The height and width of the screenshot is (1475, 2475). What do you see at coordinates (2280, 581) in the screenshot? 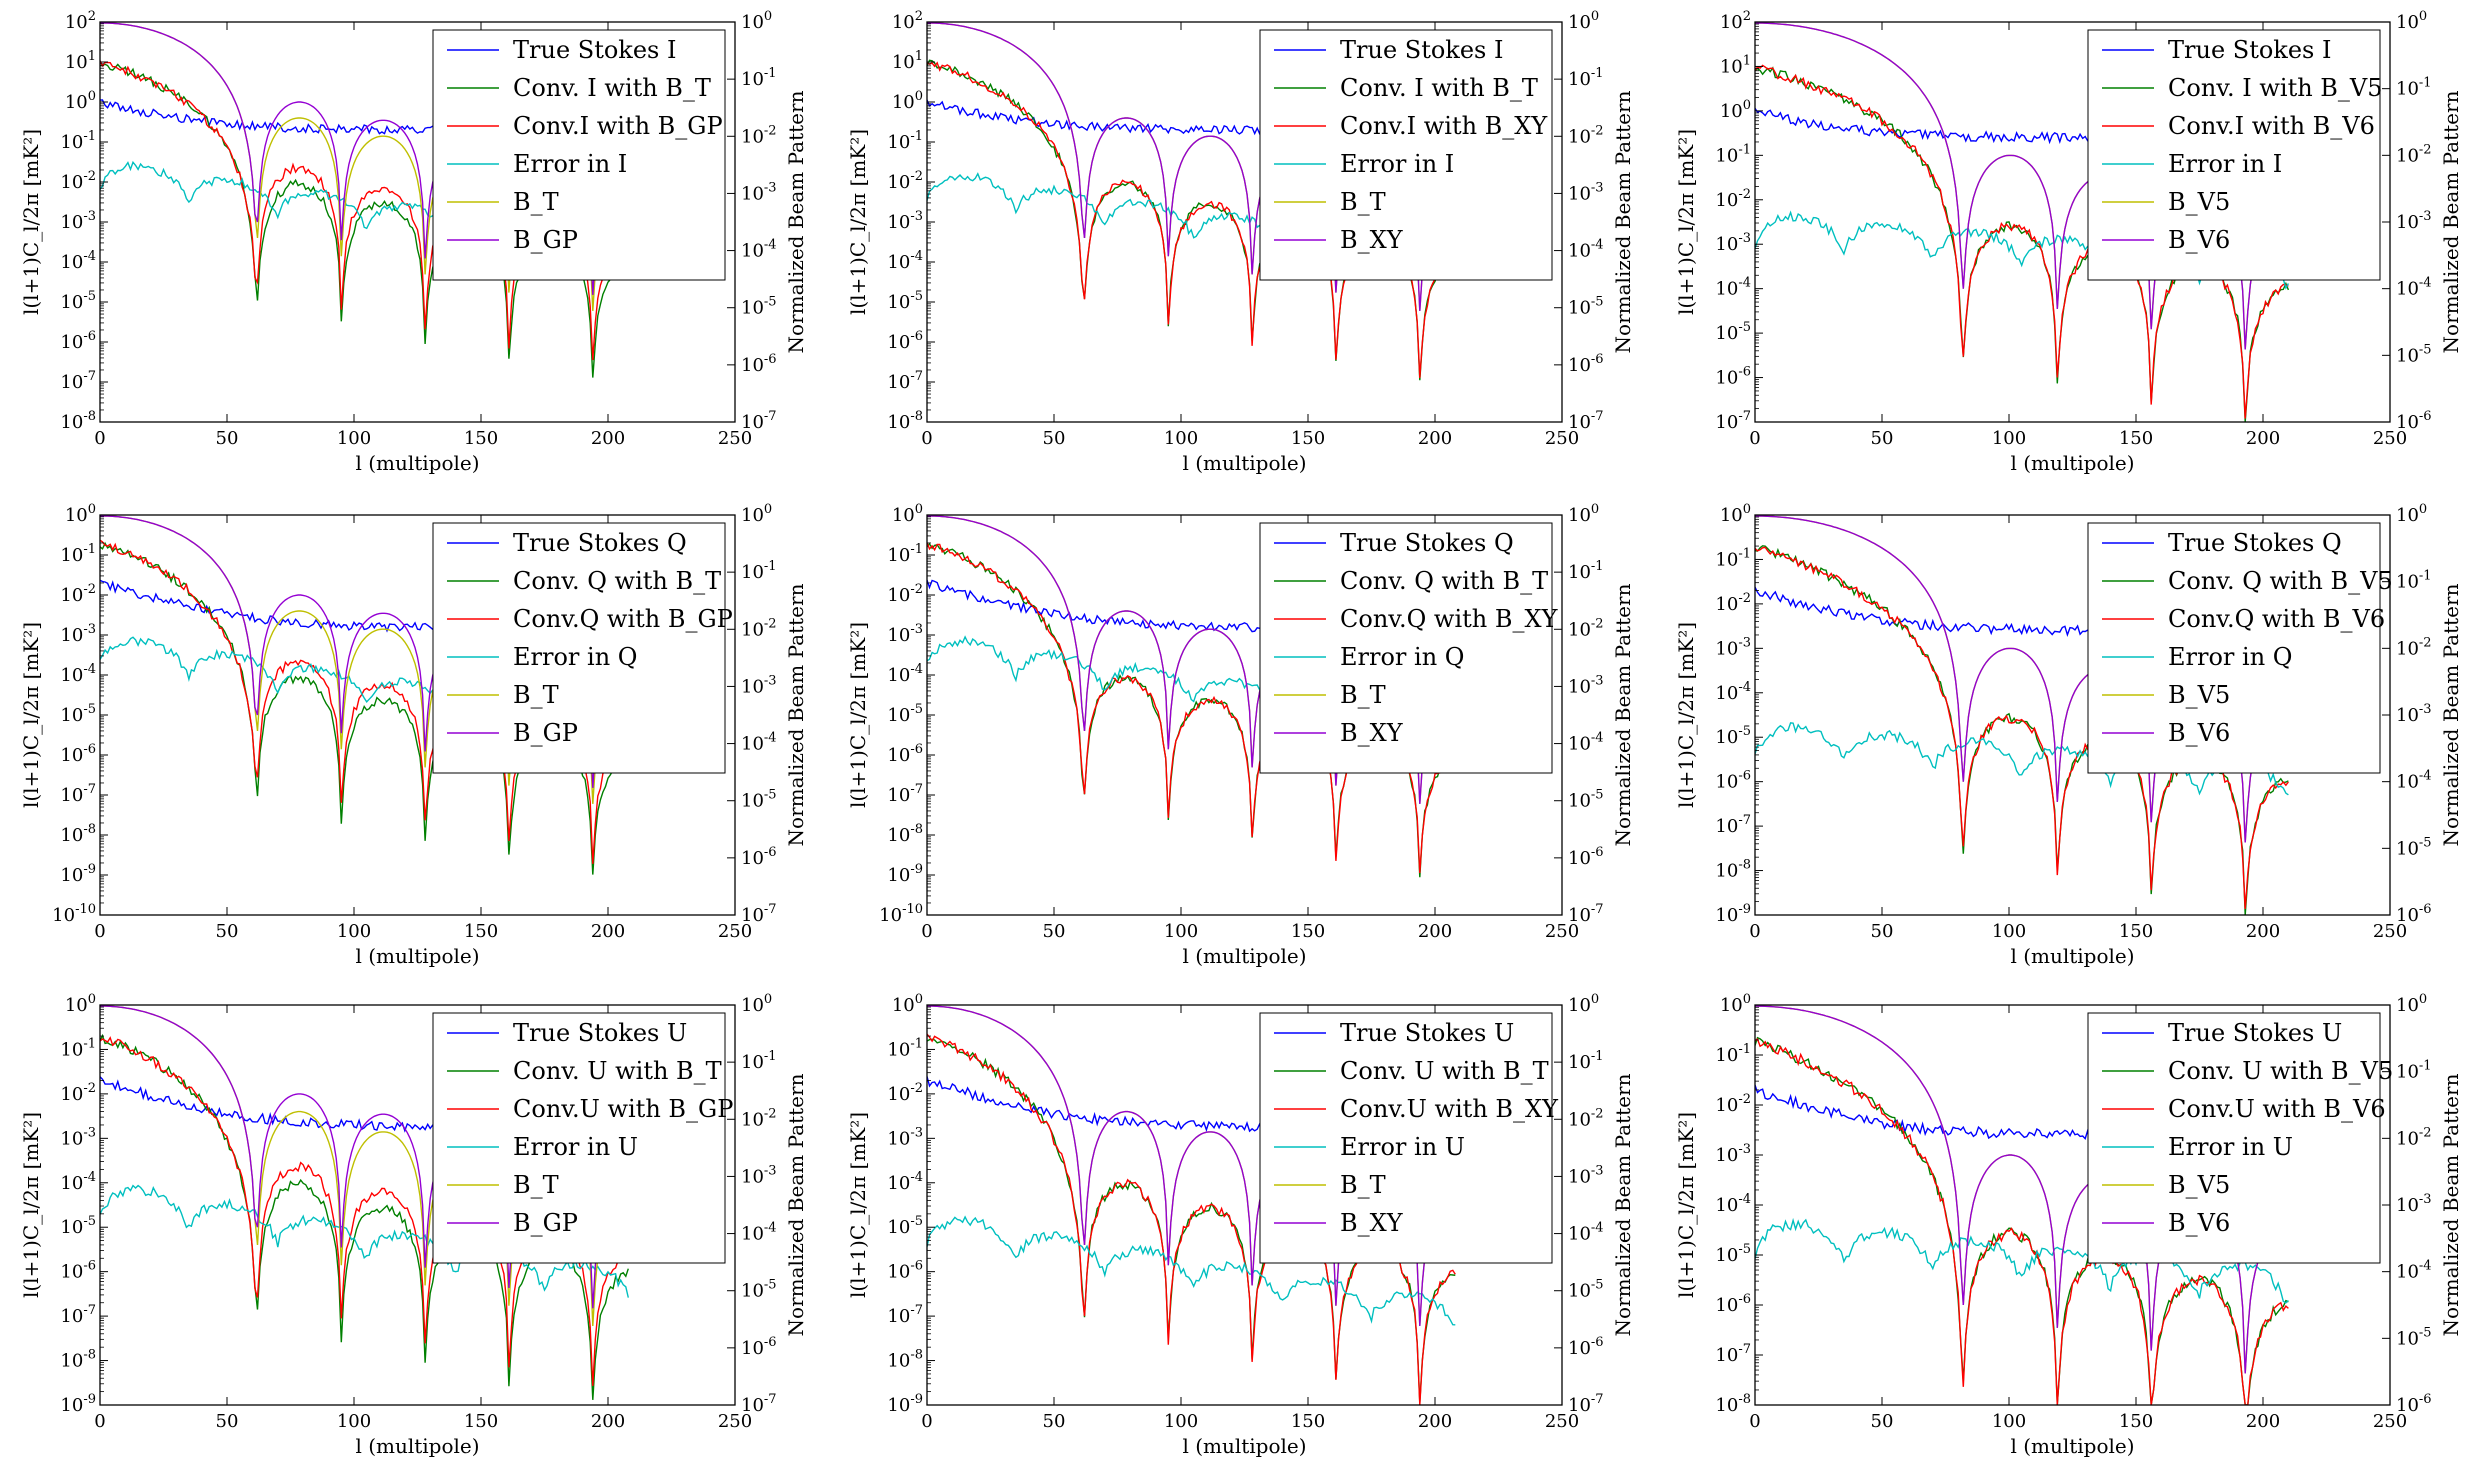
I see `legend-entry: Conv. Q with B_V5` at bounding box center [2280, 581].